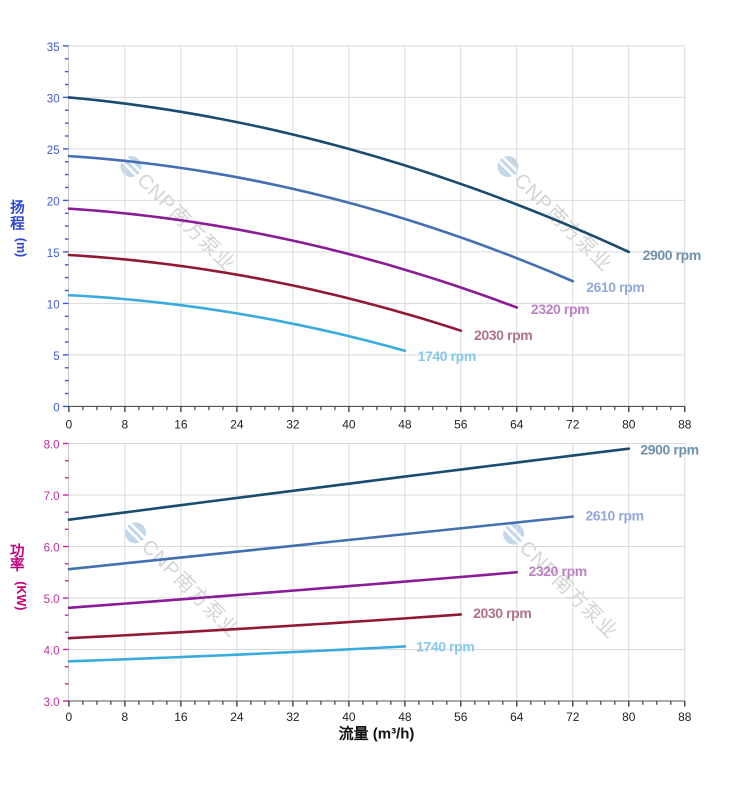 The image size is (752, 802). What do you see at coordinates (53, 48) in the screenshot?
I see `svg-text: 35` at bounding box center [53, 48].